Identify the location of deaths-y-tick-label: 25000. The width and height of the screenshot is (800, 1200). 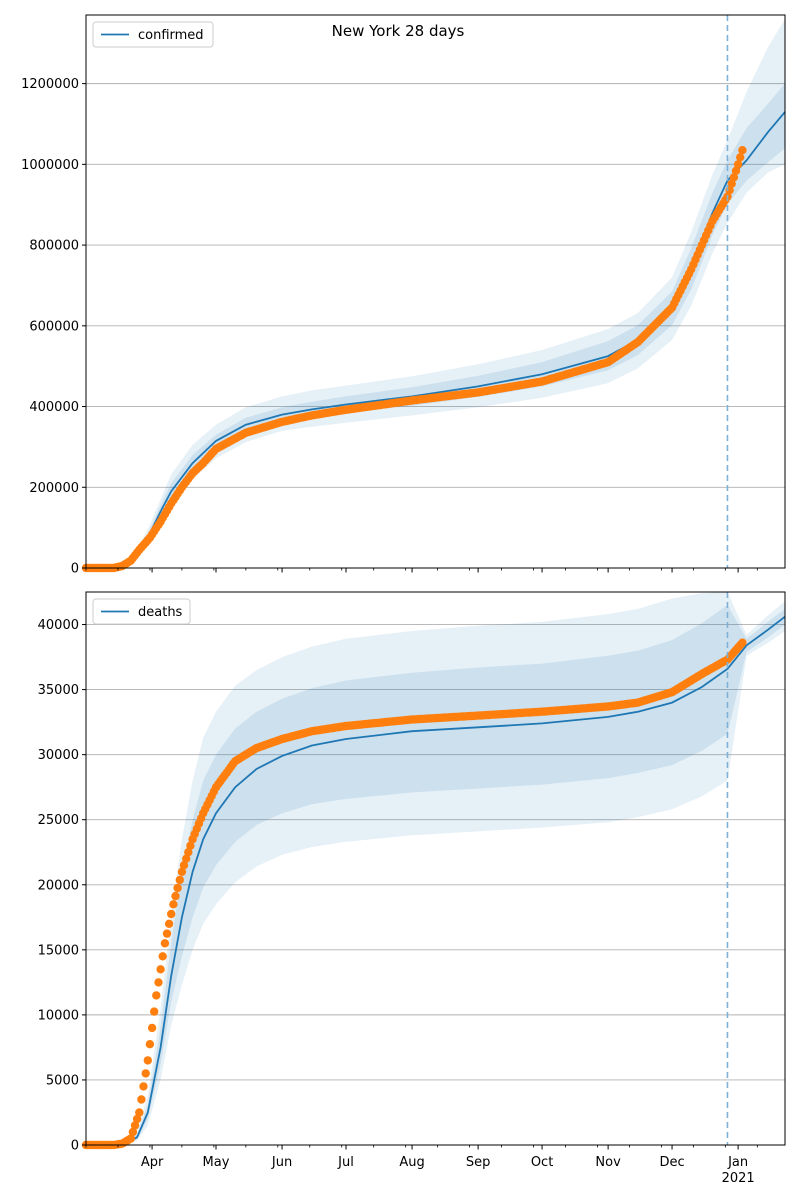
(58, 820).